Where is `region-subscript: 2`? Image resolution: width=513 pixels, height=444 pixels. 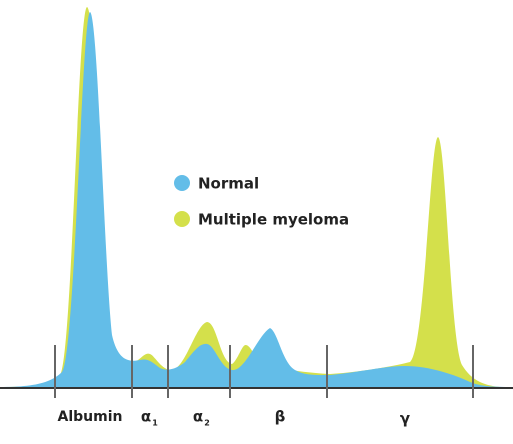
region-subscript: 2 is located at coordinates (207, 423).